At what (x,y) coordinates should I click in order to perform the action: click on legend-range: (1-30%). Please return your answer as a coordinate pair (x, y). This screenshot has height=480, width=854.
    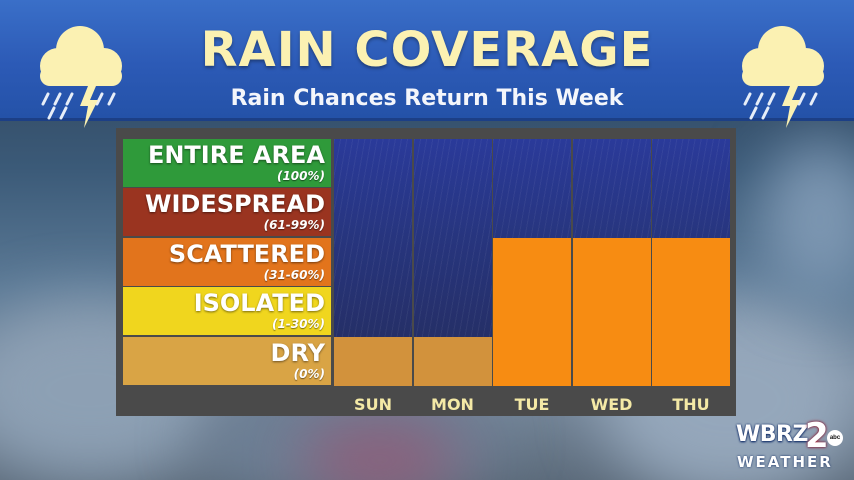
    Looking at the image, I should click on (298, 324).